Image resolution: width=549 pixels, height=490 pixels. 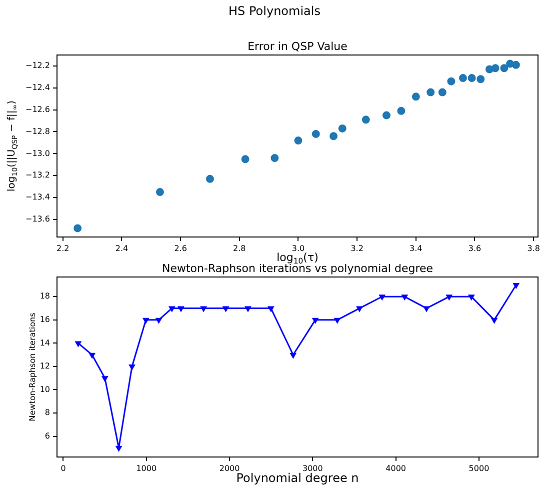 I want to click on x-tick-label: 4000, so click(x=396, y=468).